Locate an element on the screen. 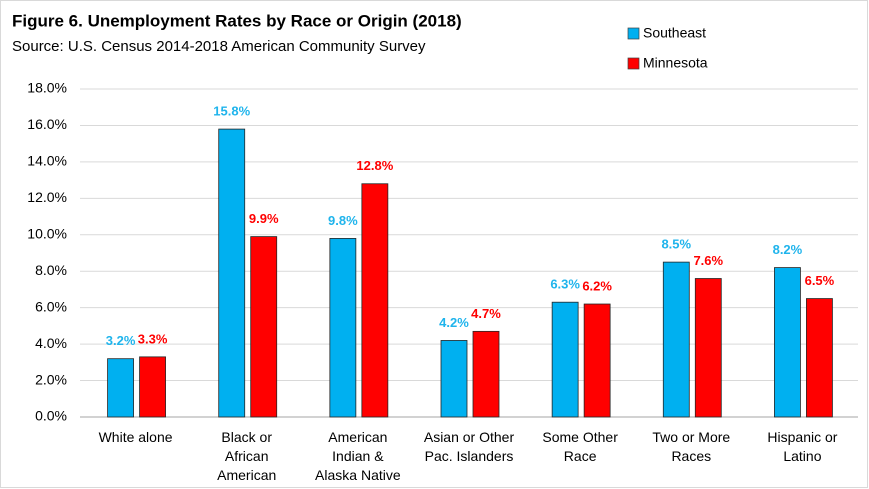  y-tick-label: 4.0% is located at coordinates (51, 343).